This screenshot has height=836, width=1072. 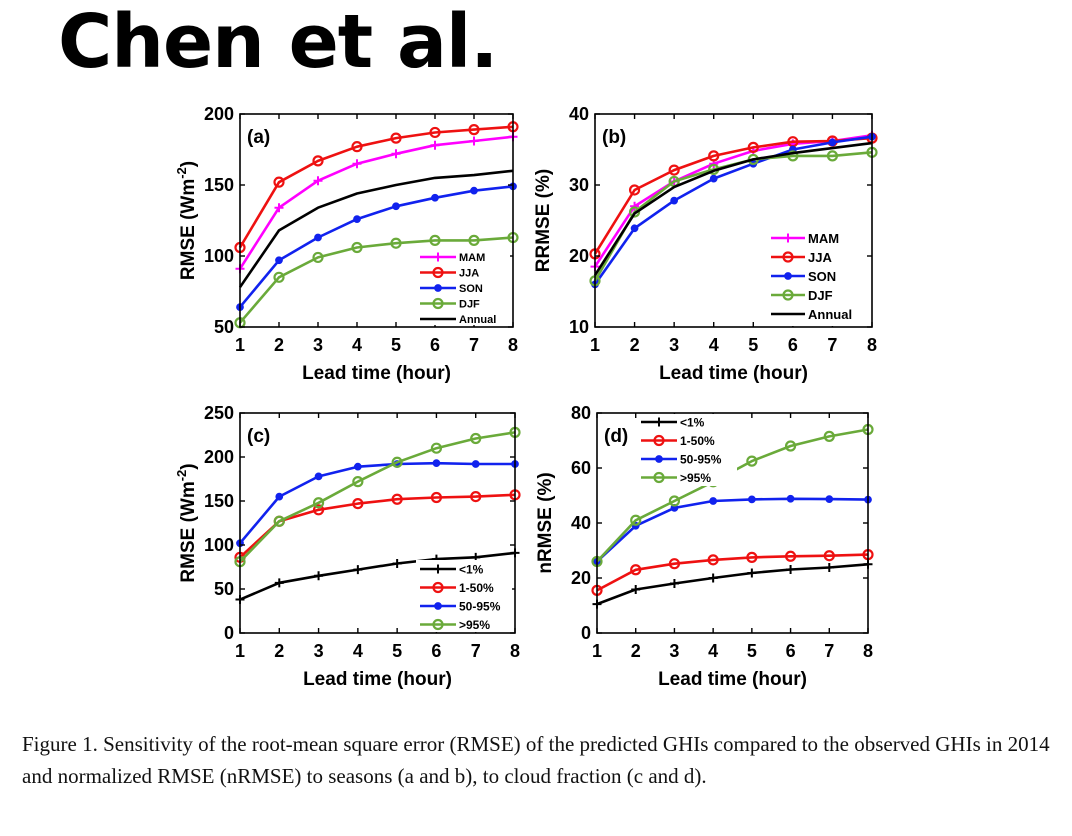 I want to click on page-title: Chen et al., so click(x=278, y=42).